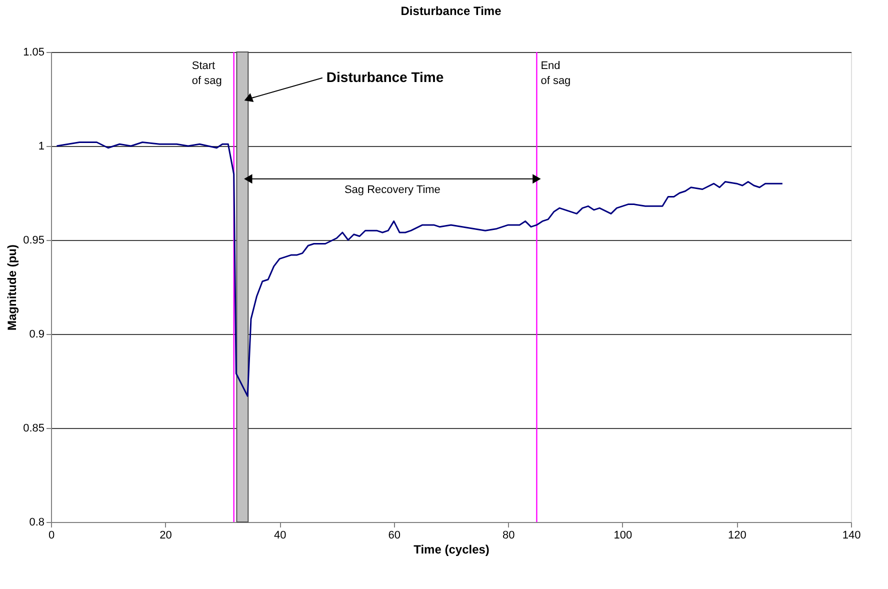 The width and height of the screenshot is (888, 589). What do you see at coordinates (737, 536) in the screenshot?
I see `x-tick-label: 120` at bounding box center [737, 536].